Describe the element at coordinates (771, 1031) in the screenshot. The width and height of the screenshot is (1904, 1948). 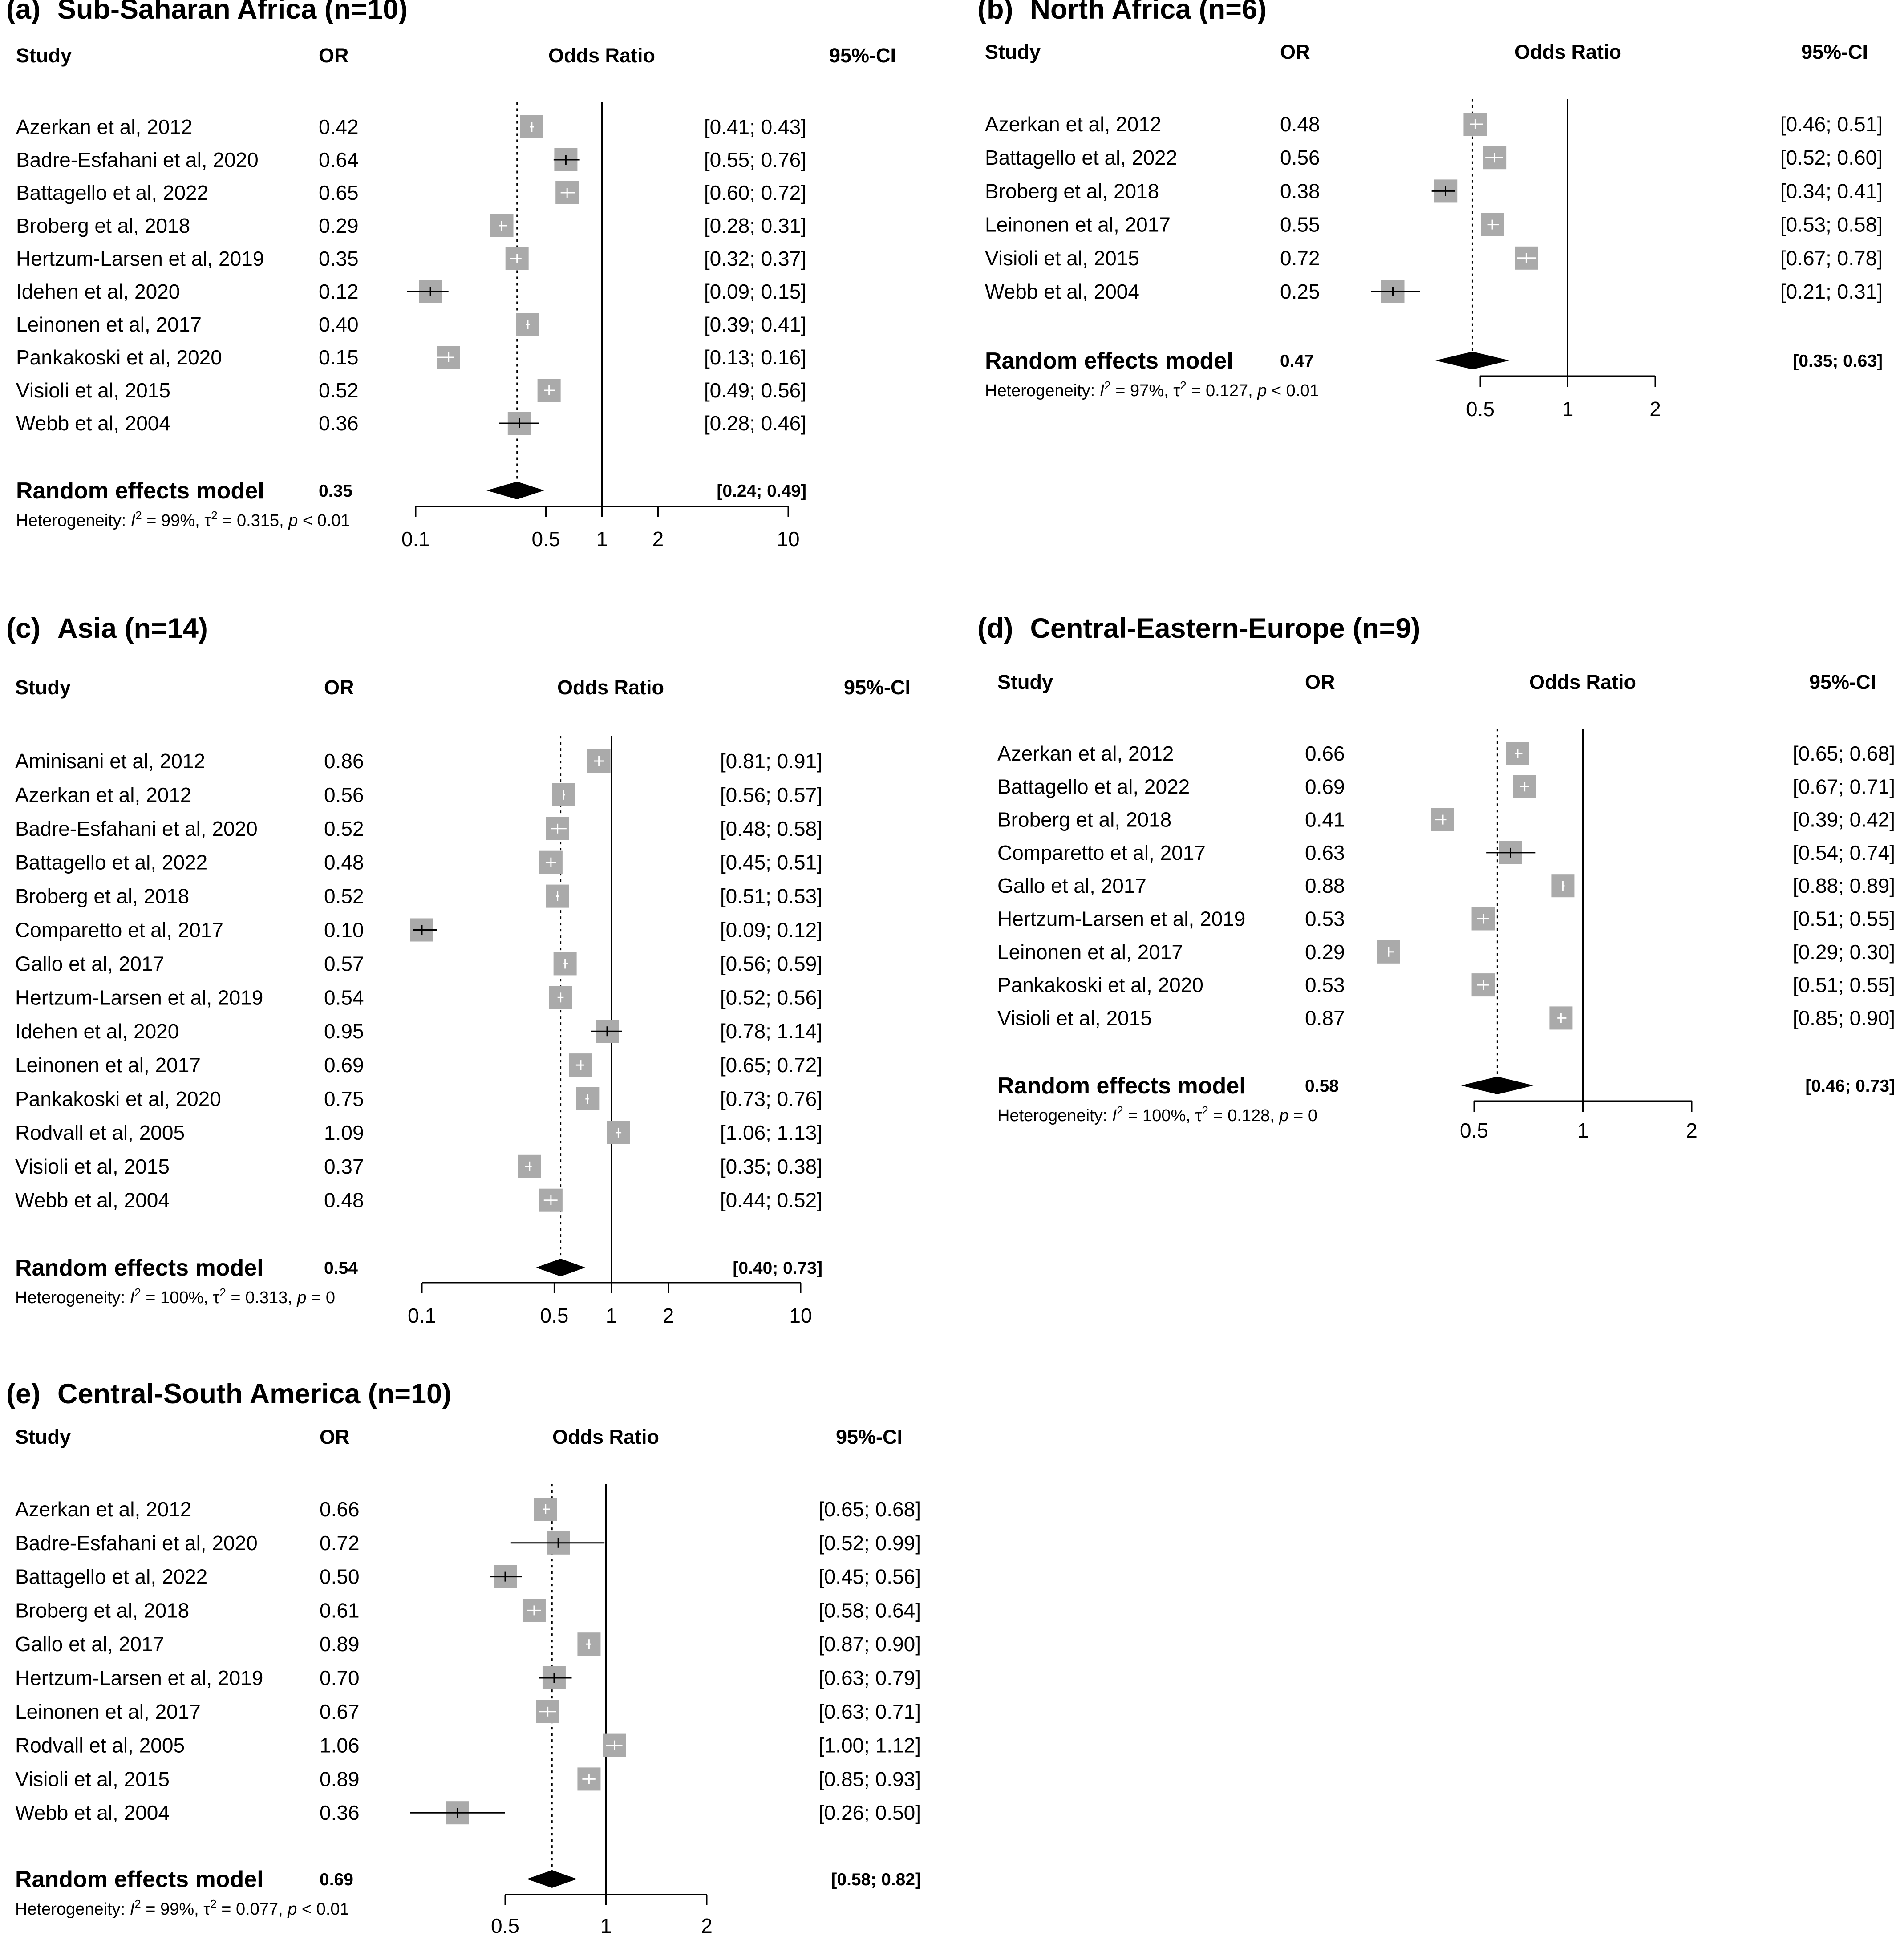
I see `study-ci: [0.78; 1.14]` at that location.